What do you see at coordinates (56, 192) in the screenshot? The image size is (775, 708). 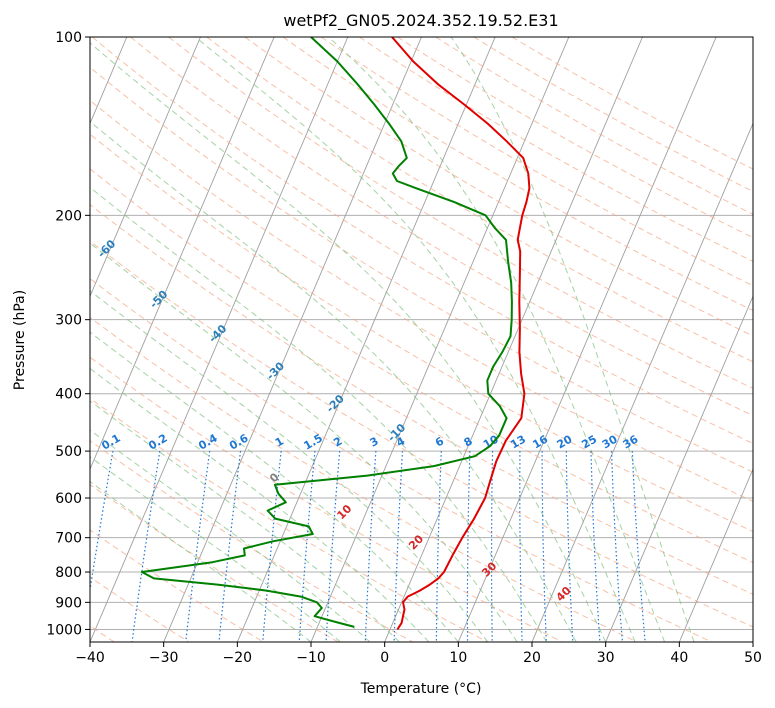 I see `dry-adiabat-label: -70` at bounding box center [56, 192].